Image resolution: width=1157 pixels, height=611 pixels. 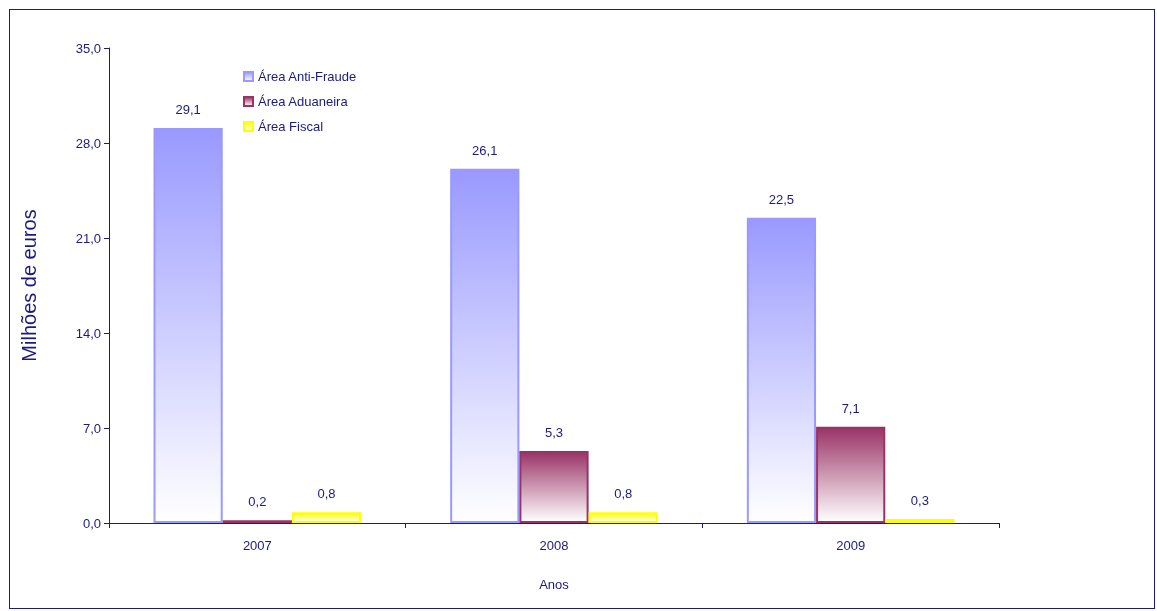 What do you see at coordinates (91, 428) in the screenshot?
I see `y-tick-label: 7,0` at bounding box center [91, 428].